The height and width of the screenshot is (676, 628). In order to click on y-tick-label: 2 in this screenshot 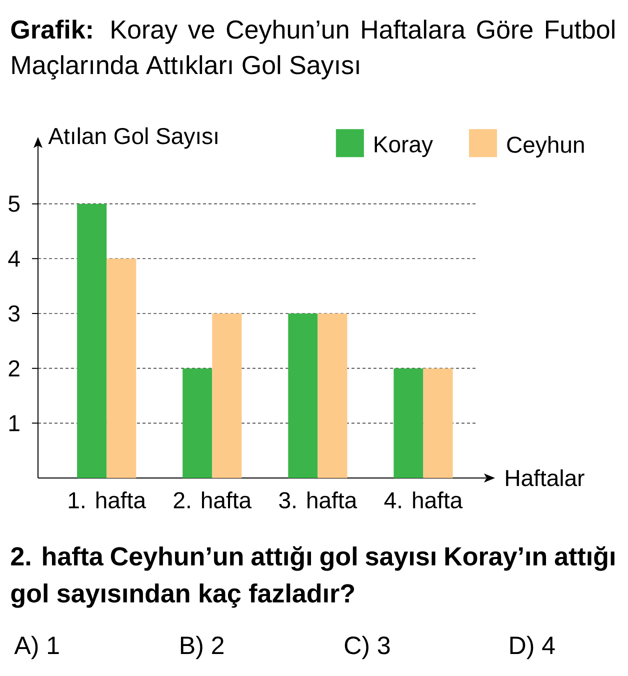, I will do `click(14, 368)`.